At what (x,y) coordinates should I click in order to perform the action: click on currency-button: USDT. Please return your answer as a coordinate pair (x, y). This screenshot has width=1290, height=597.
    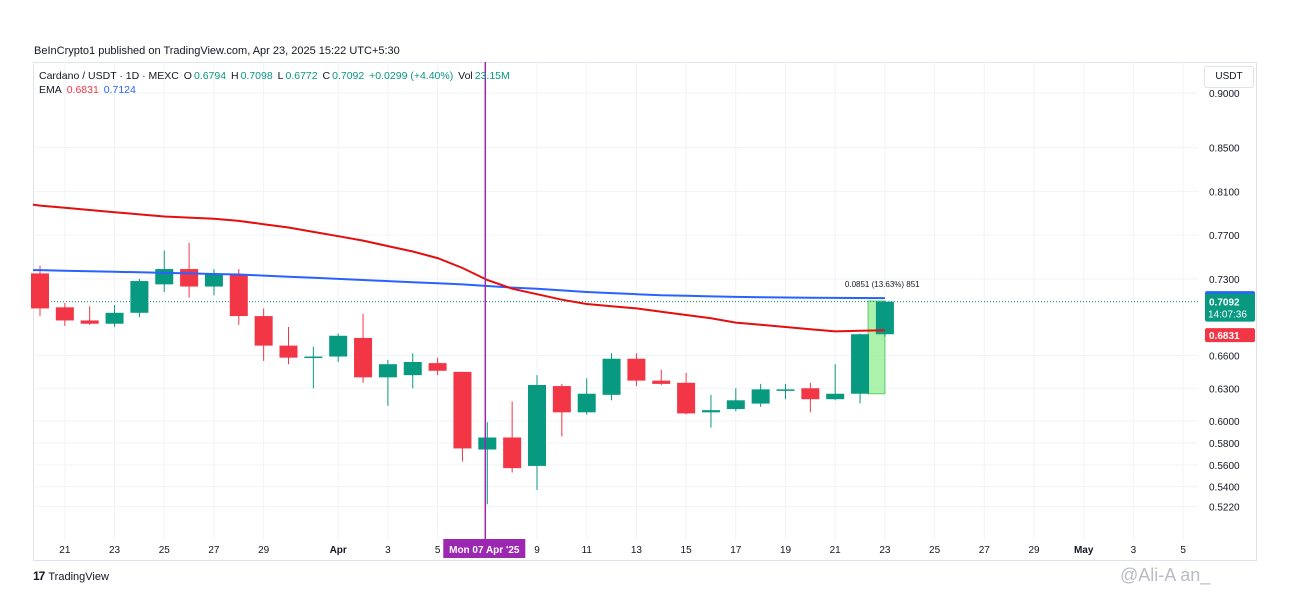
    Looking at the image, I should click on (1229, 77).